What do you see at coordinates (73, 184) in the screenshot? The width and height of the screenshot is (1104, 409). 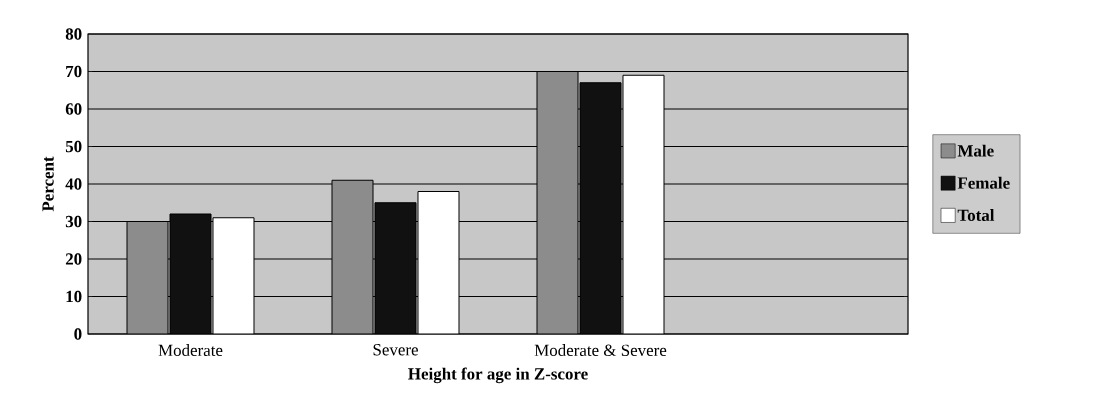 I see `y-tick-label: 40` at bounding box center [73, 184].